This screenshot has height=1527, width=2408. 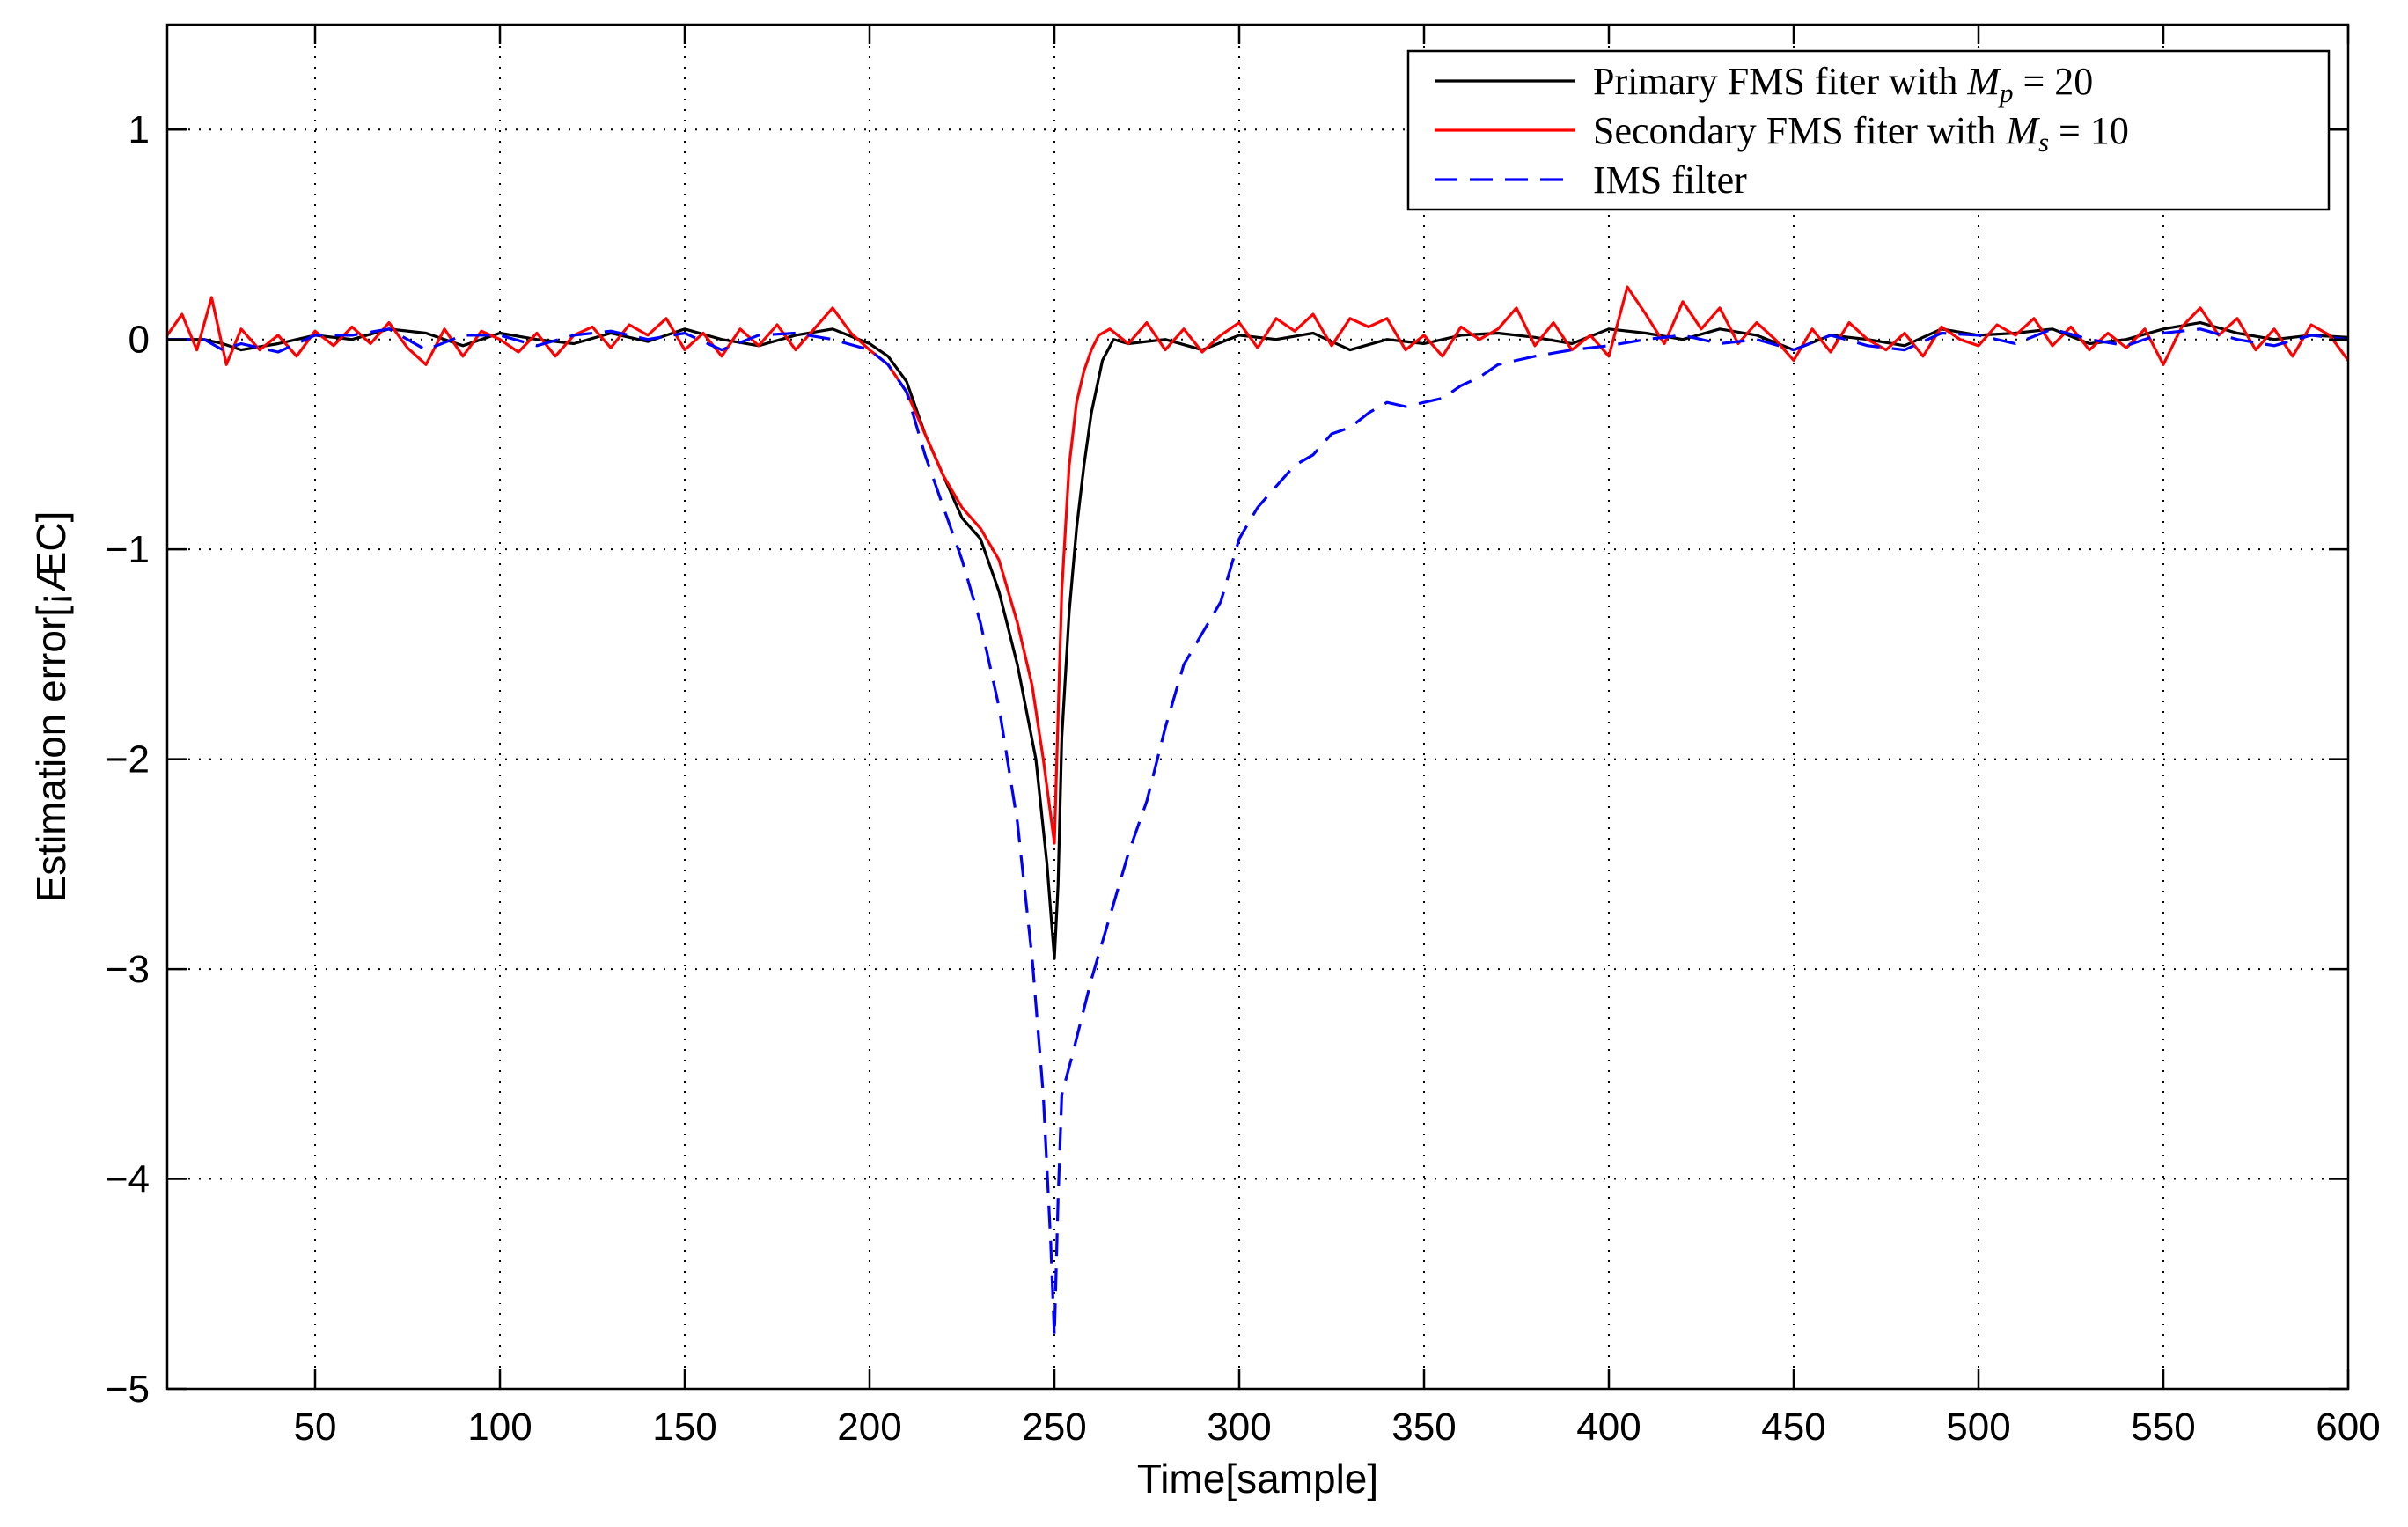 What do you see at coordinates (139, 129) in the screenshot?
I see `y-tick-label: 1` at bounding box center [139, 129].